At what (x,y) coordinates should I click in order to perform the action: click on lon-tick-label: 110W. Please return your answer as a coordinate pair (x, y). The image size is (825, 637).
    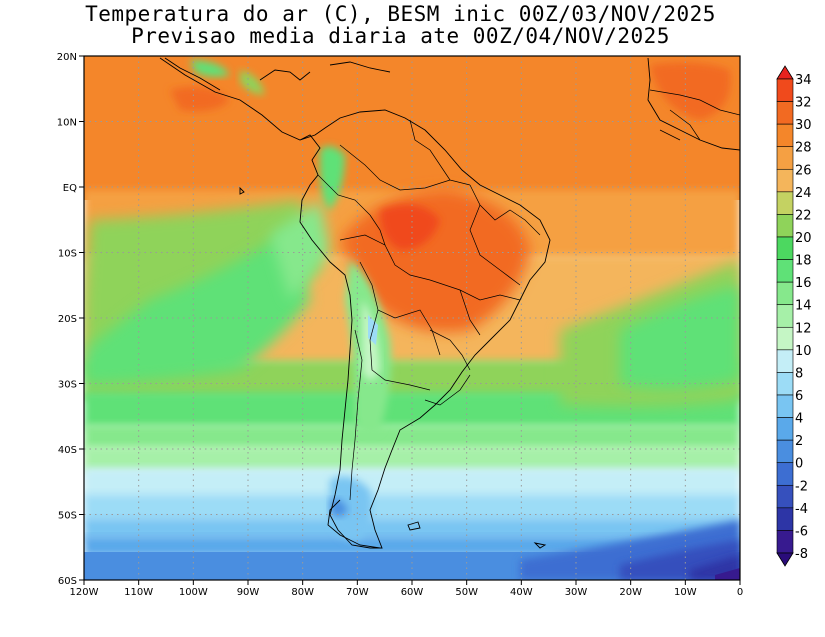
    Looking at the image, I should click on (138, 592).